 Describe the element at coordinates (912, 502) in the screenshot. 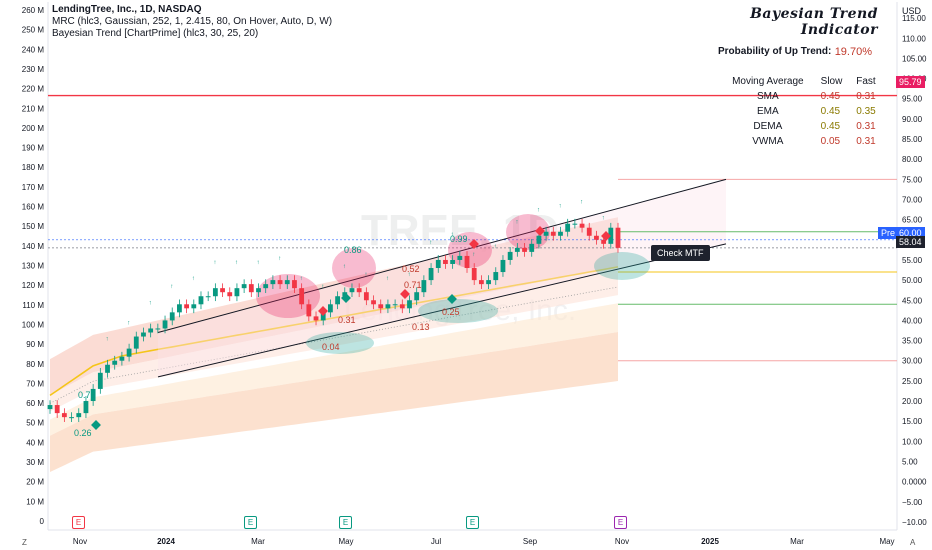

I see `right-axis-tick: −5.00` at that location.